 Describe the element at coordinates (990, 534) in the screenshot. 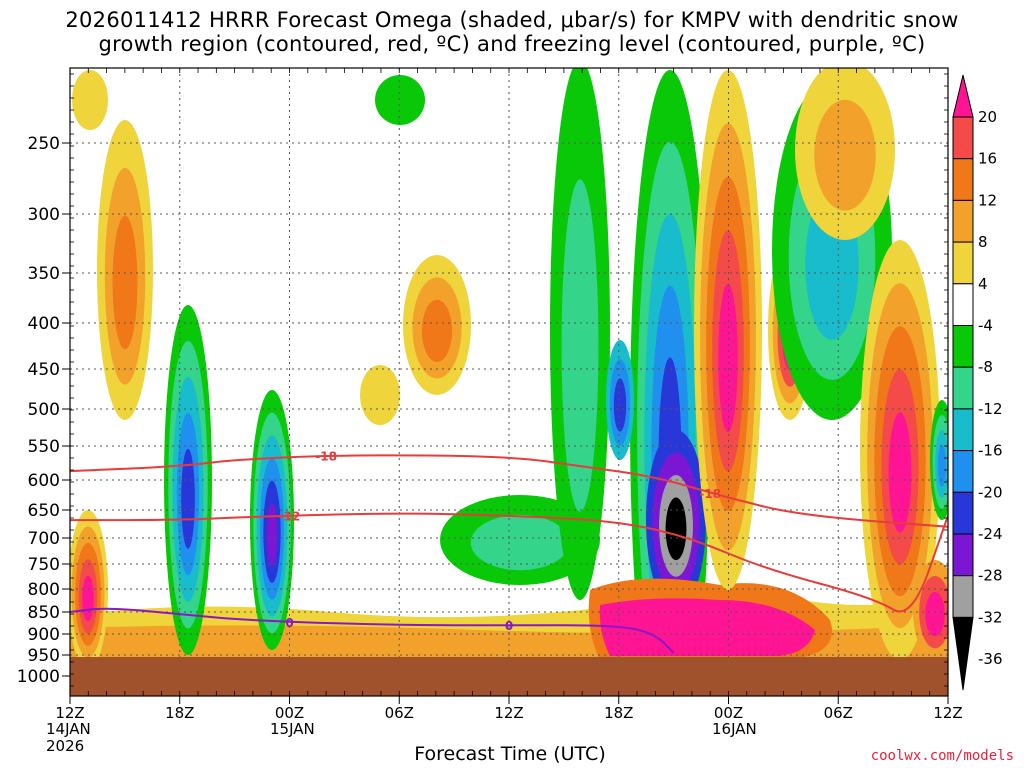

I see `colorbar-label-10: -24` at that location.